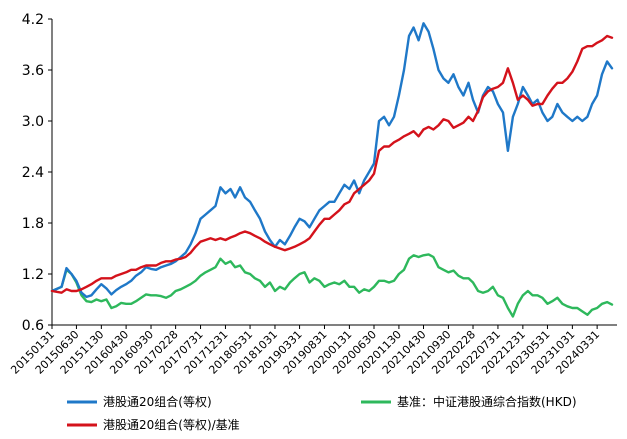 The height and width of the screenshot is (439, 627). I want to click on y-tick-label: 3.6, so click(33, 71).